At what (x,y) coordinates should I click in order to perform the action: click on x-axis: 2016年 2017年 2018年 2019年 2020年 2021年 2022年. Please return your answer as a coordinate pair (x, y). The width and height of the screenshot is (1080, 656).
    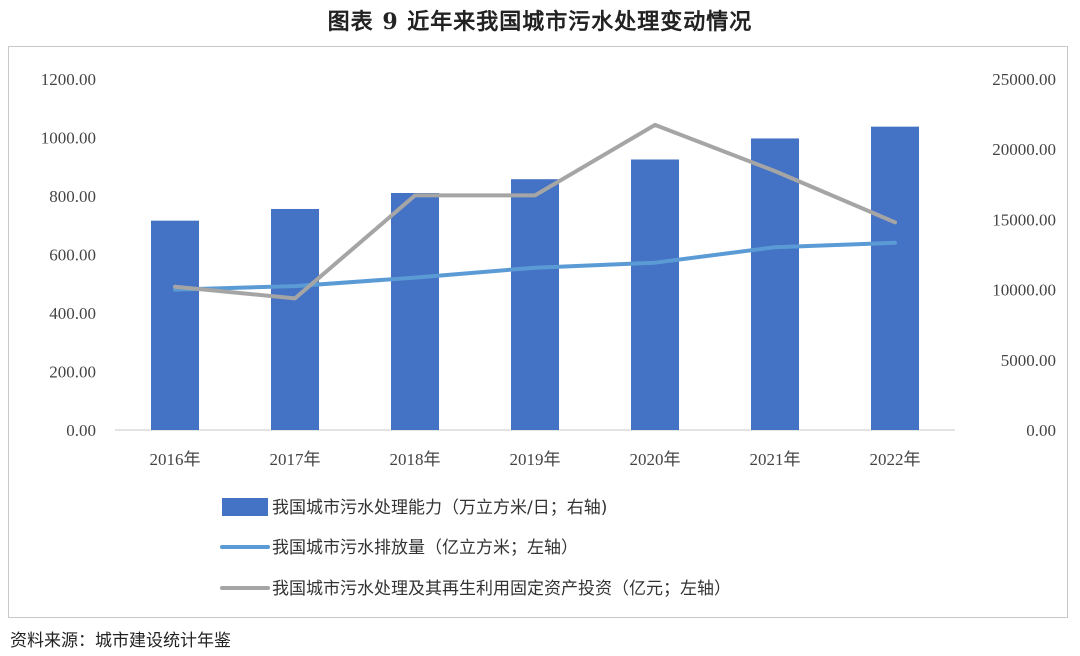
    Looking at the image, I should click on (535, 459).